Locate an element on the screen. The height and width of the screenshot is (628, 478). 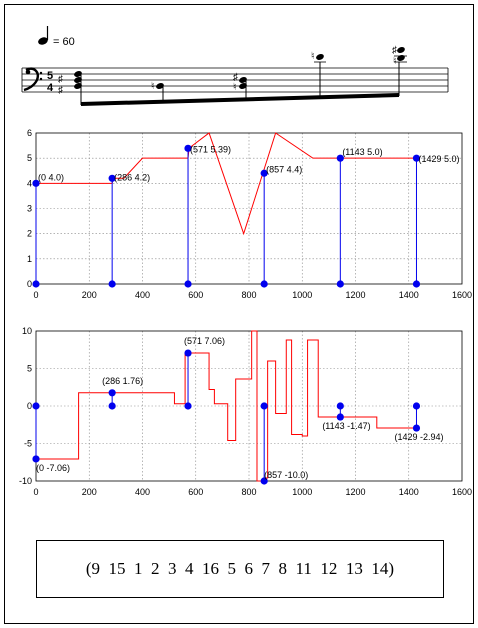
point-label: (857 -10.0) is located at coordinates (286, 475).